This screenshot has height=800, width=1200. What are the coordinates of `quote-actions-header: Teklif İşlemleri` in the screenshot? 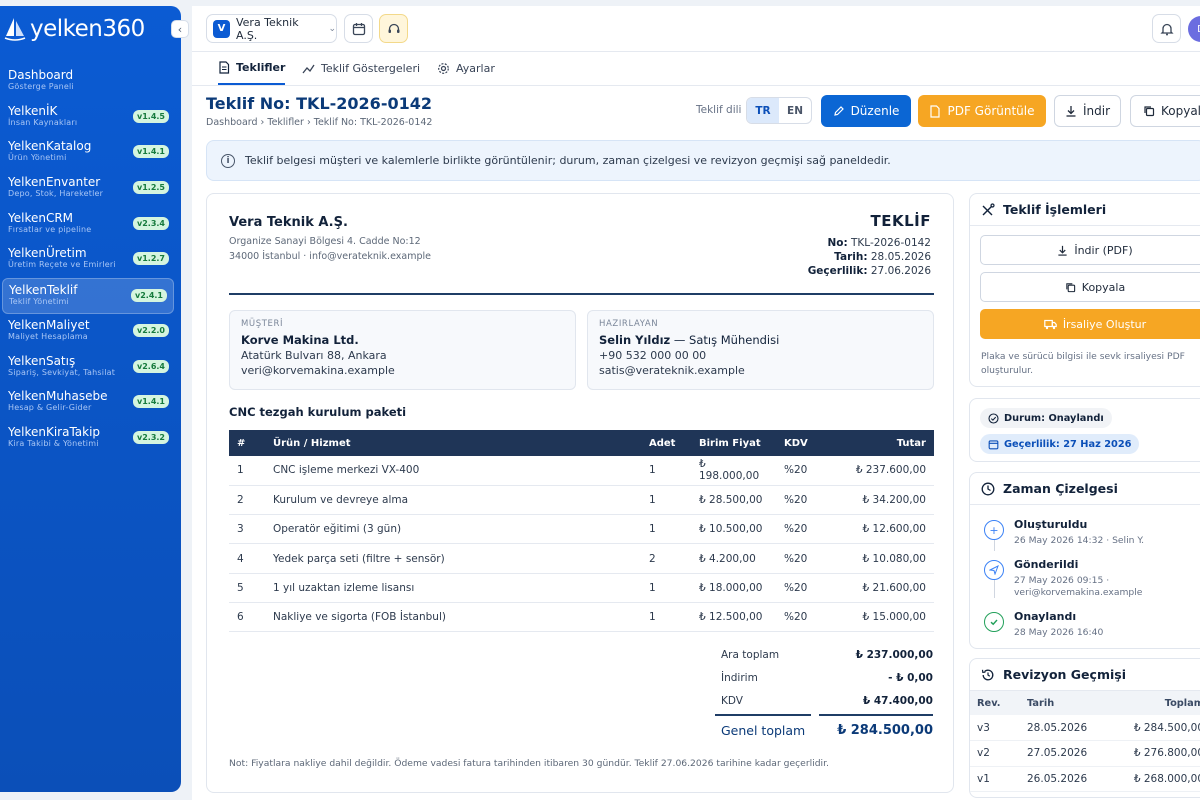 It's located at (1085, 210).